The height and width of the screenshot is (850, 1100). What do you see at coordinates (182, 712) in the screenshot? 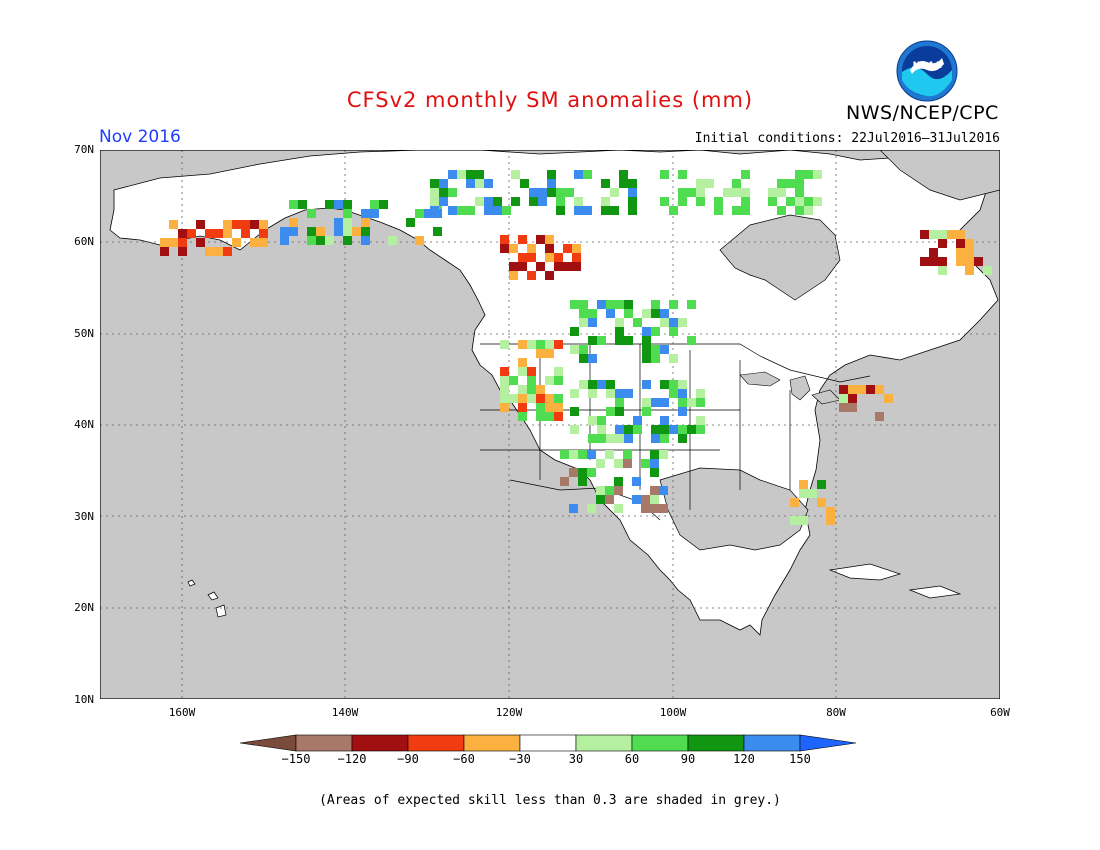
I see `lon-label-160w: 160W` at bounding box center [182, 712].